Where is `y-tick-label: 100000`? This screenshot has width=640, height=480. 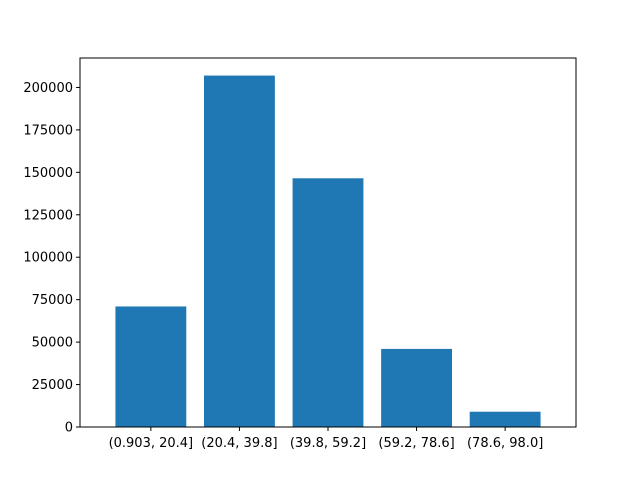
y-tick-label: 100000 is located at coordinates (48, 258).